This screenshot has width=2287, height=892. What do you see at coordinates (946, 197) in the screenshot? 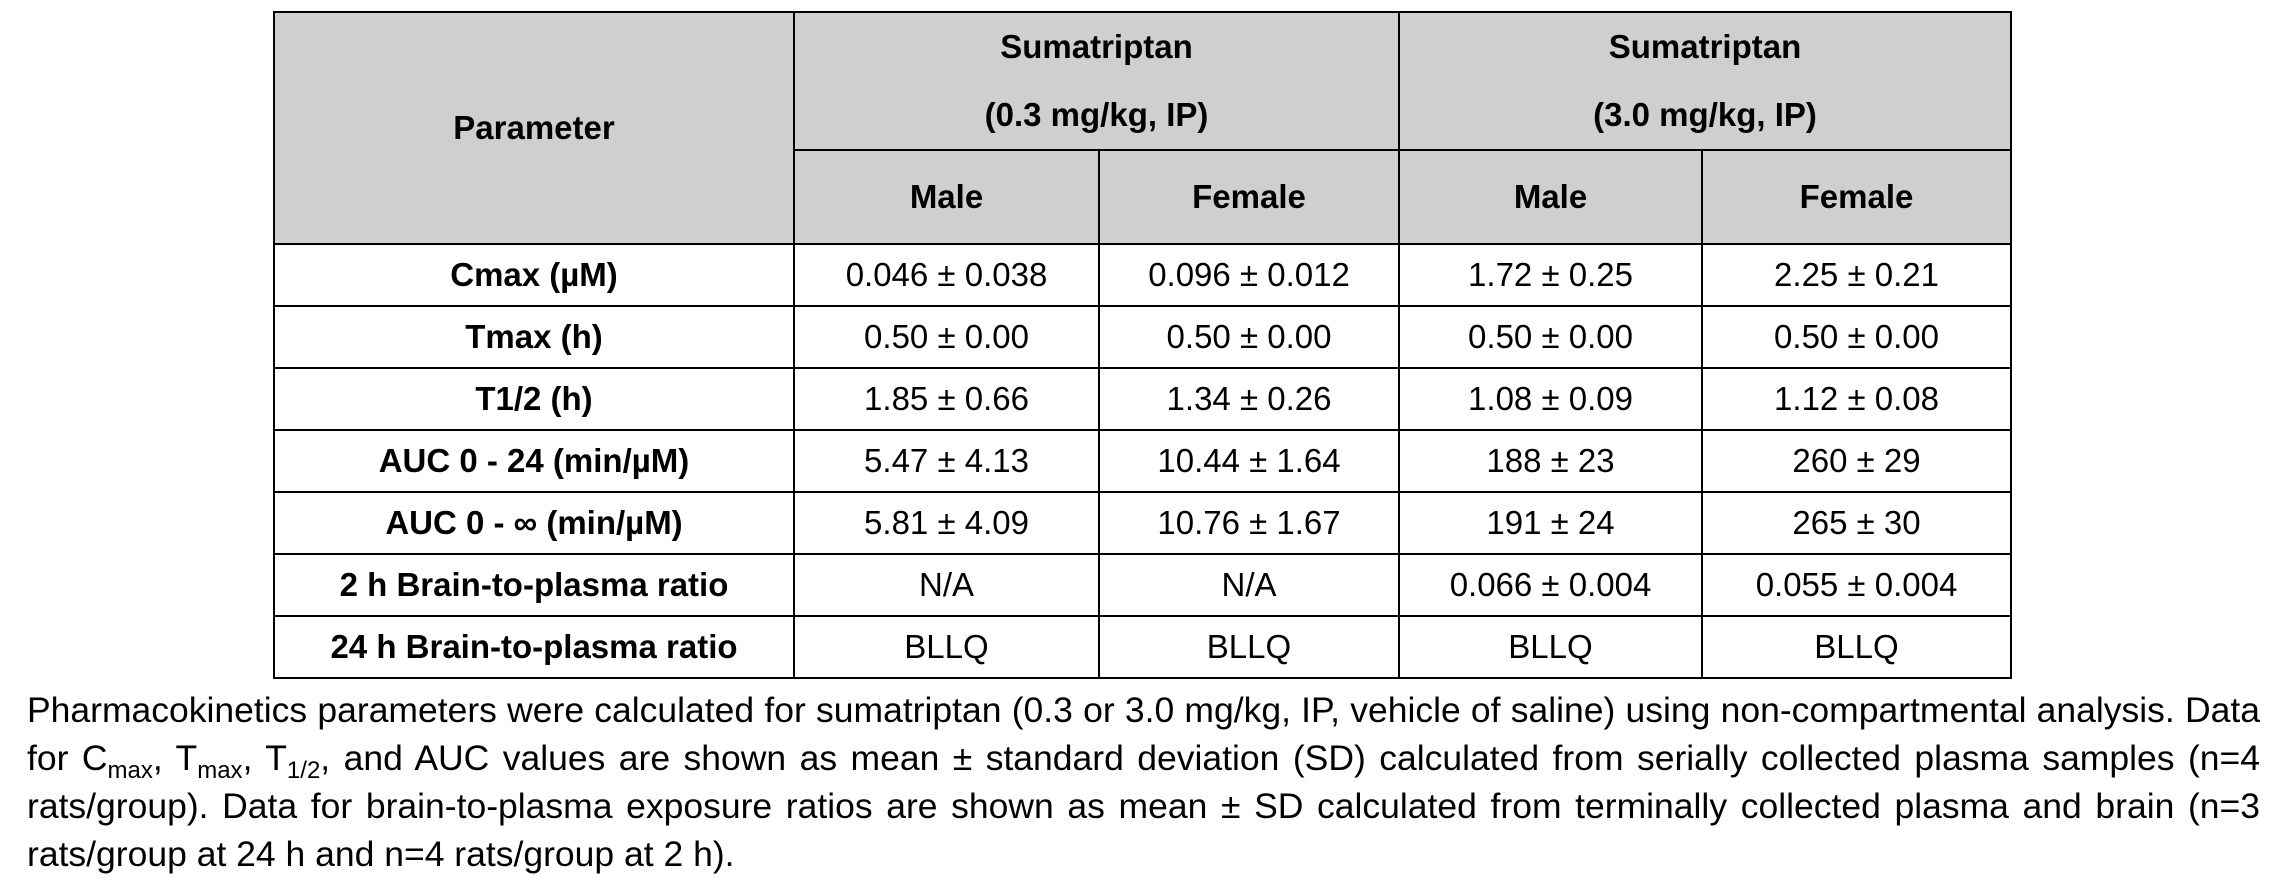
I see `header-male-0-3: Male` at bounding box center [946, 197].